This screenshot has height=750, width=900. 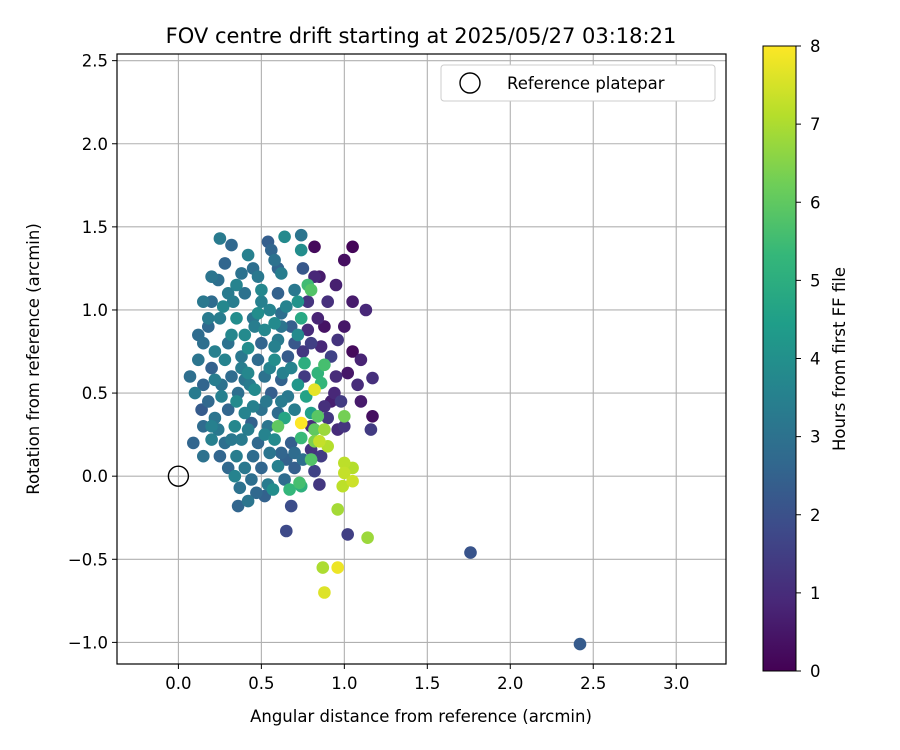 I want to click on colorbar-label: Hours from first FF file, so click(x=839, y=359).